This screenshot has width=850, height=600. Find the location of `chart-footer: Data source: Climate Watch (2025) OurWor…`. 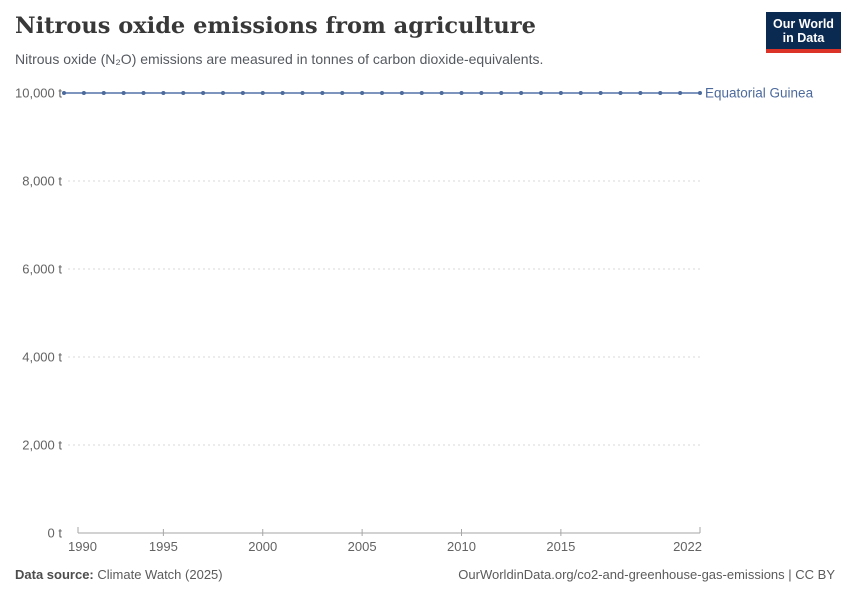

chart-footer: Data source: Climate Watch (2025) OurWor… is located at coordinates (425, 574).